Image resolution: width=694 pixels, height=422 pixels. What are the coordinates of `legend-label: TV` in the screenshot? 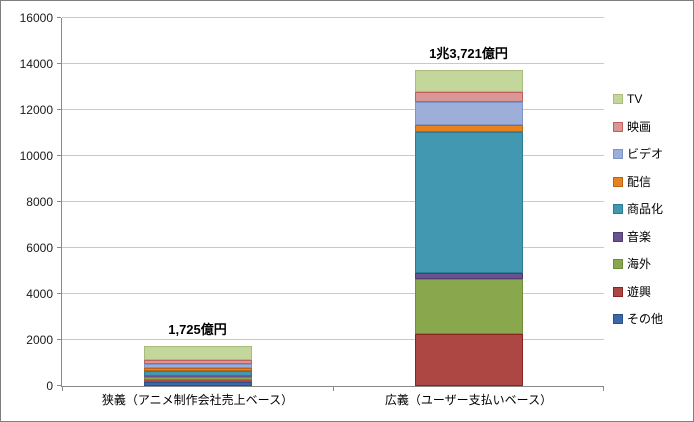 It's located at (635, 99).